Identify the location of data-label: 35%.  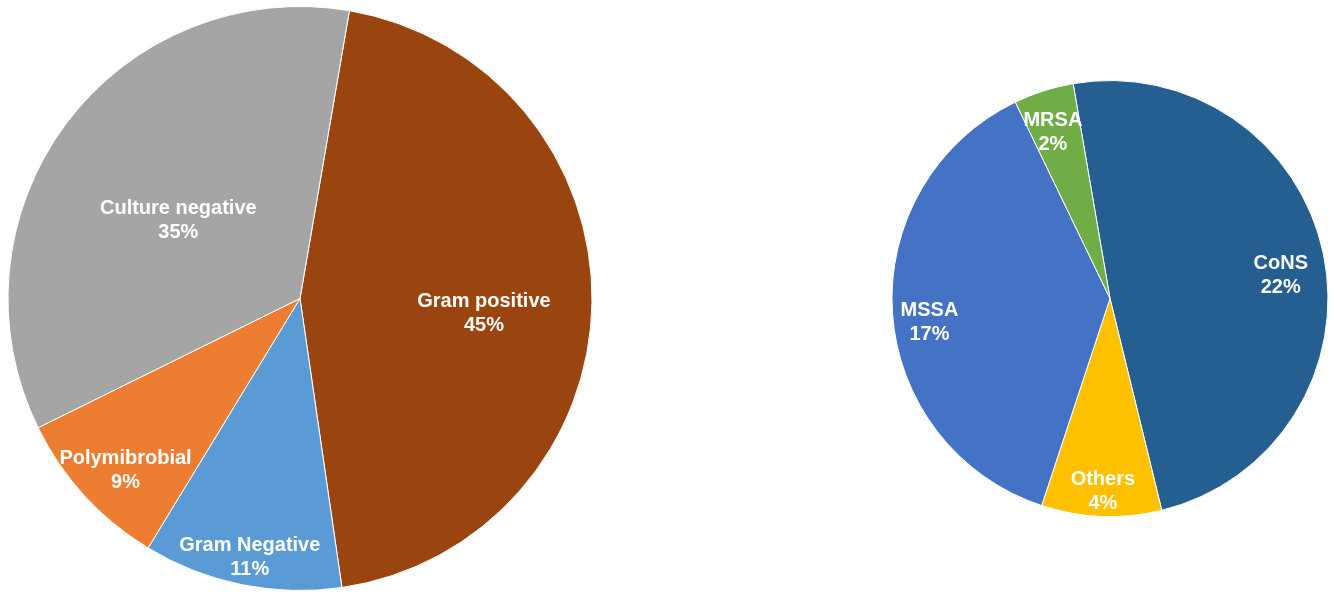
(178, 230).